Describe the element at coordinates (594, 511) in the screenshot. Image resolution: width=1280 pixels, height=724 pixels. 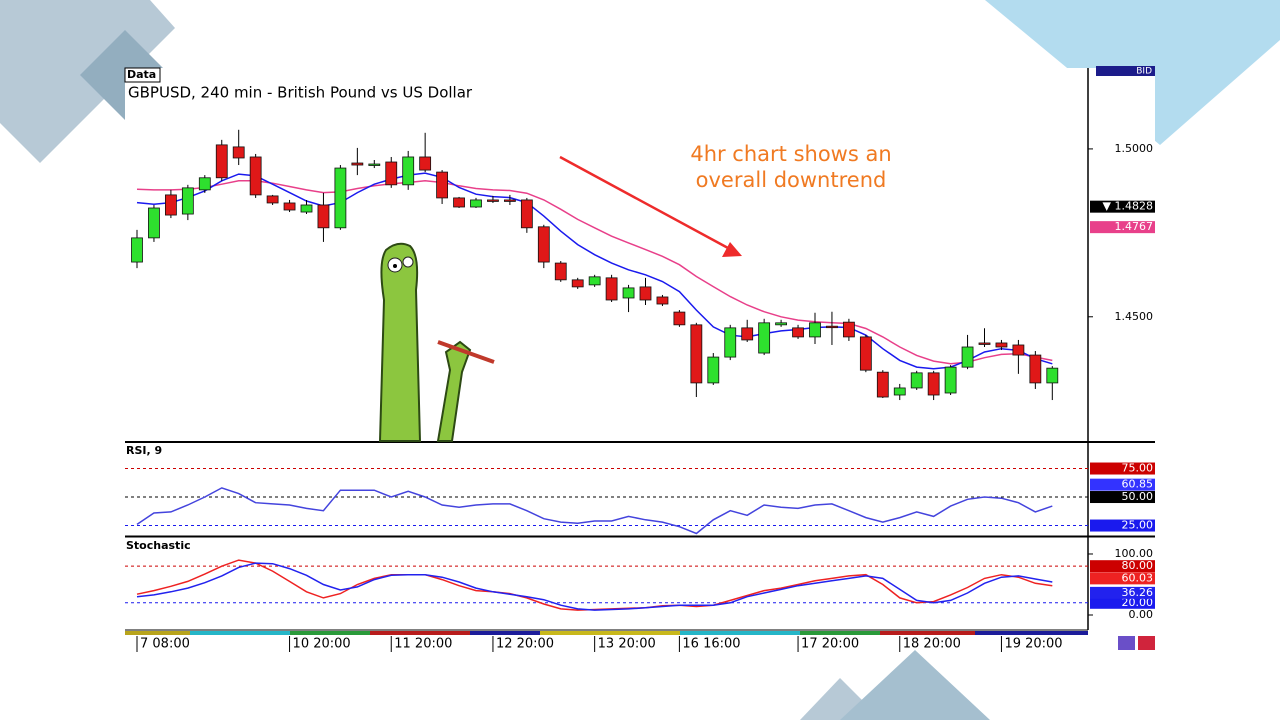
I see `indicator-line` at that location.